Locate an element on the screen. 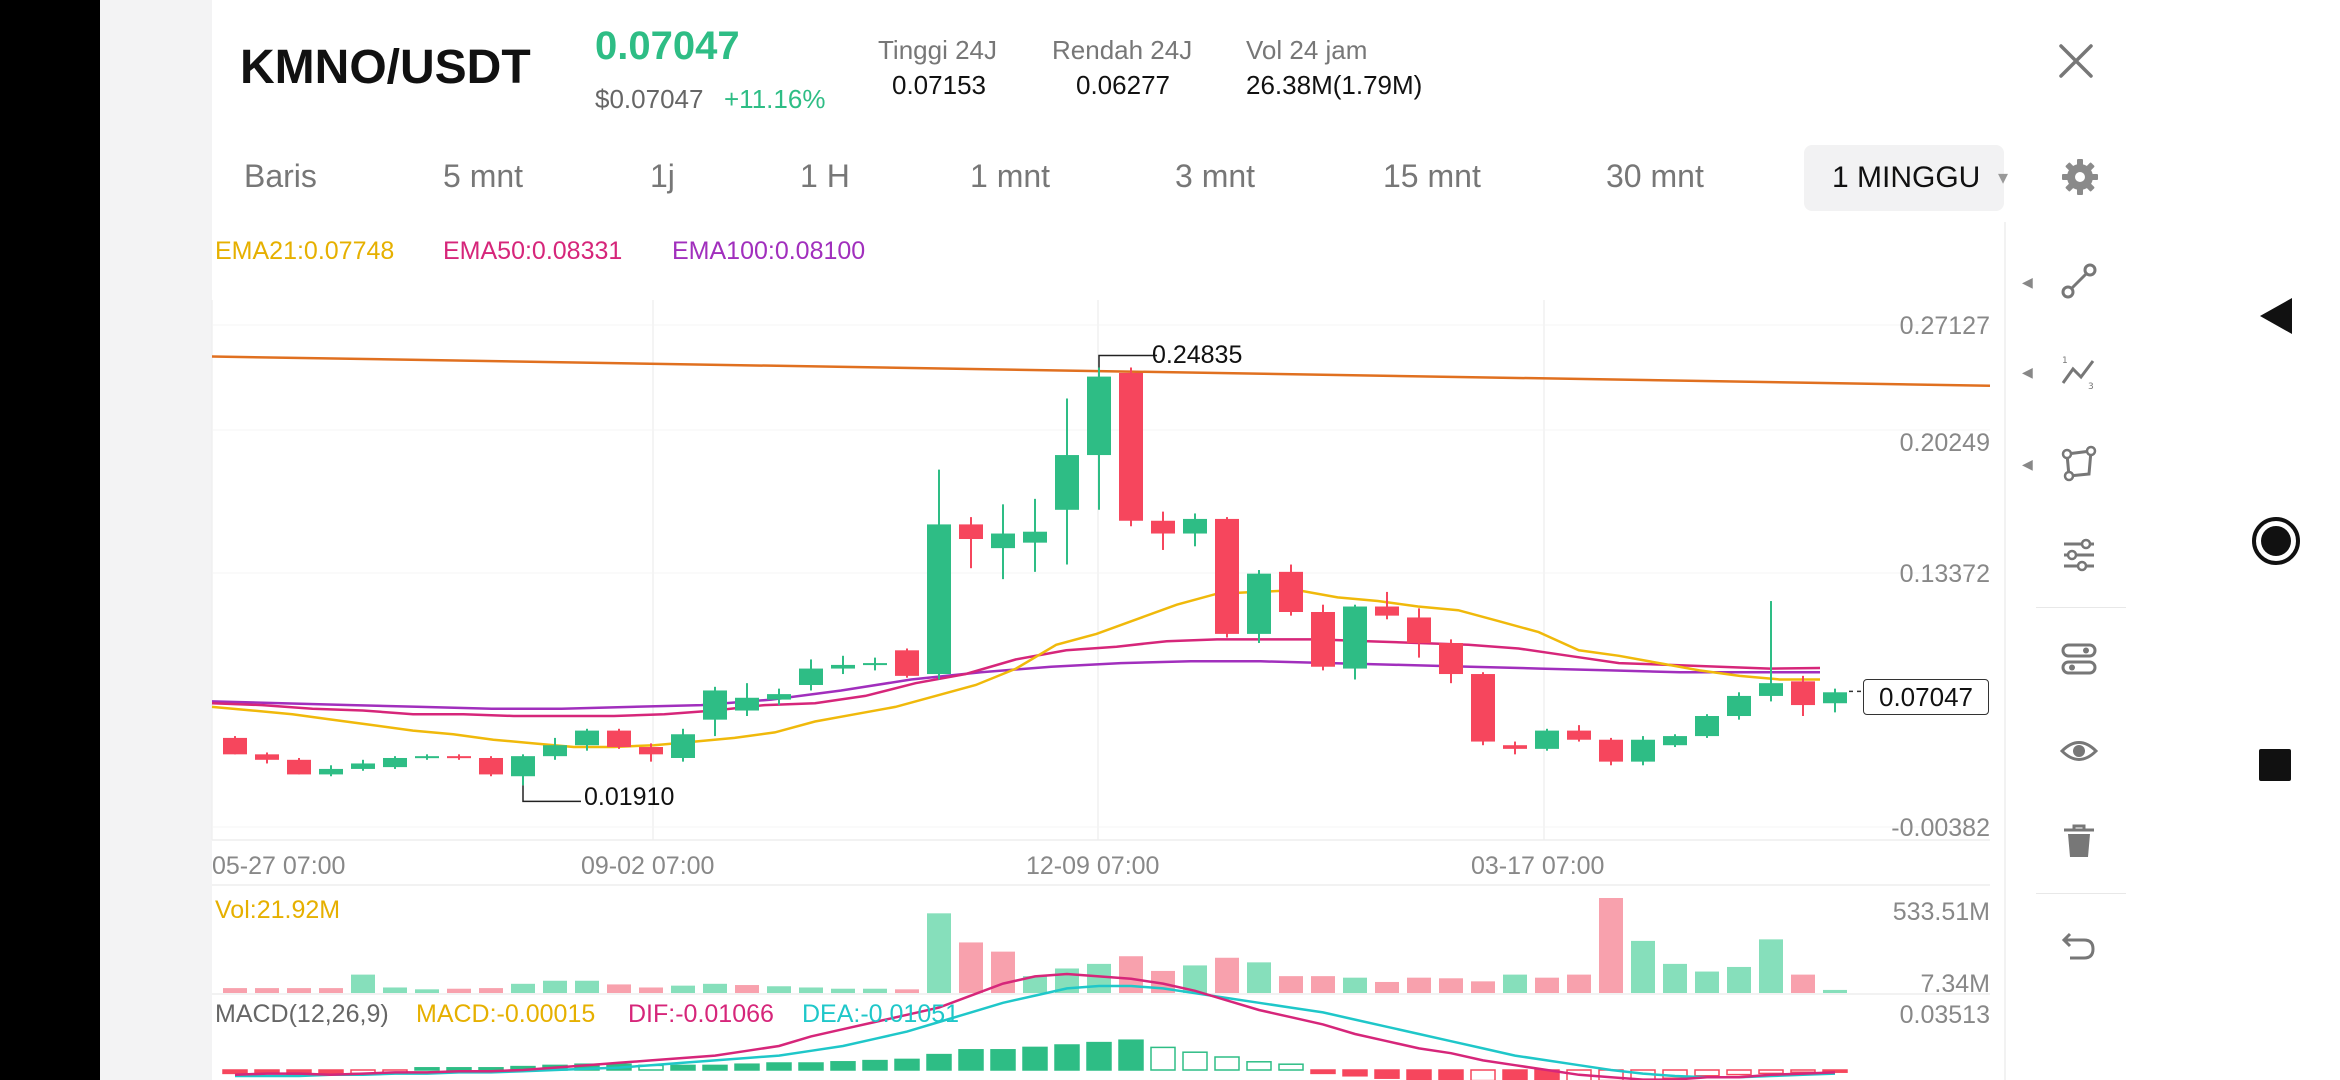  tab-5mnt: 5 mnt is located at coordinates (483, 176).